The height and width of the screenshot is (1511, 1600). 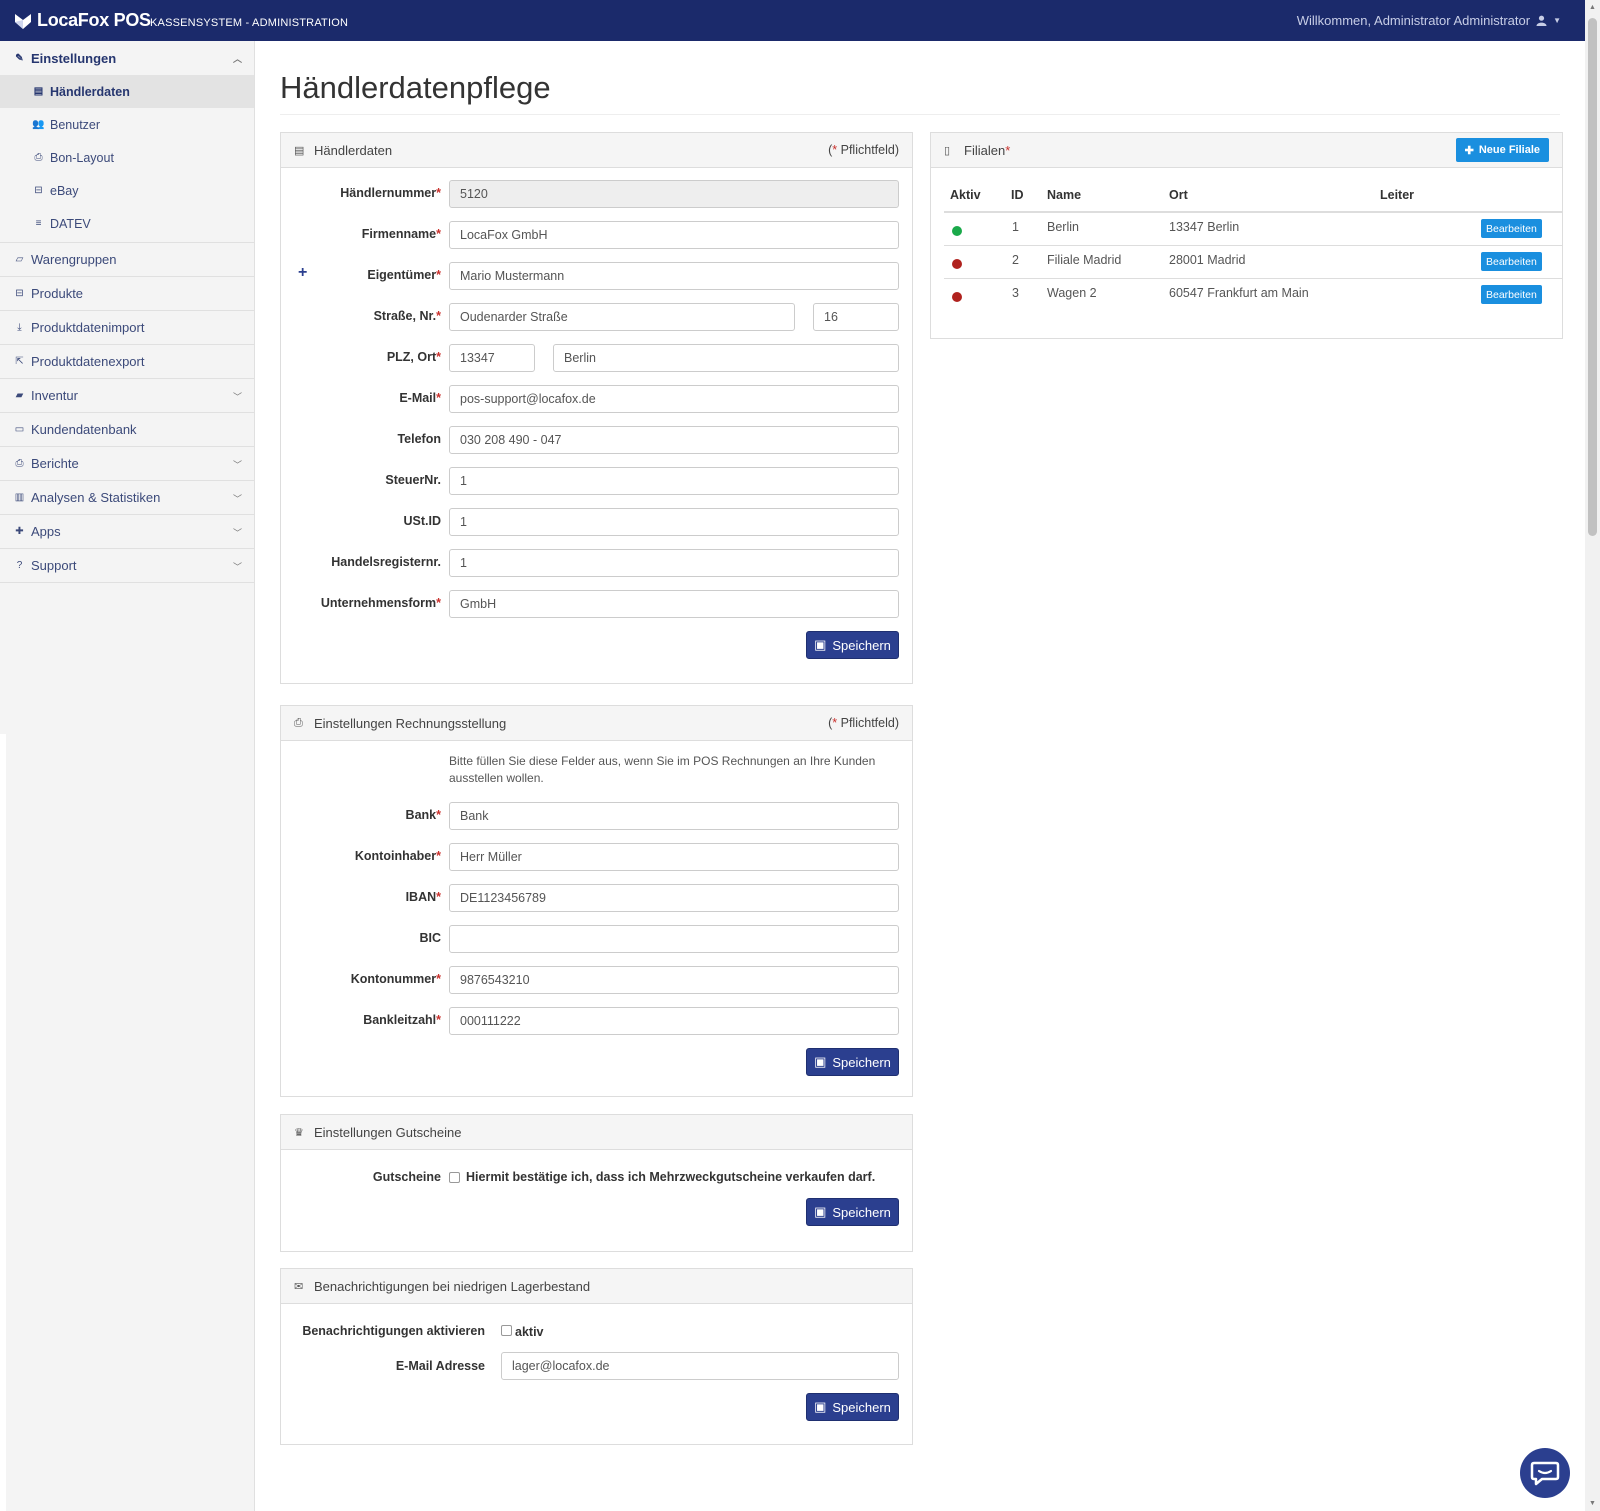 I want to click on sidebar-item-berichte: ⎙ Berichte ﹀, so click(x=127, y=464).